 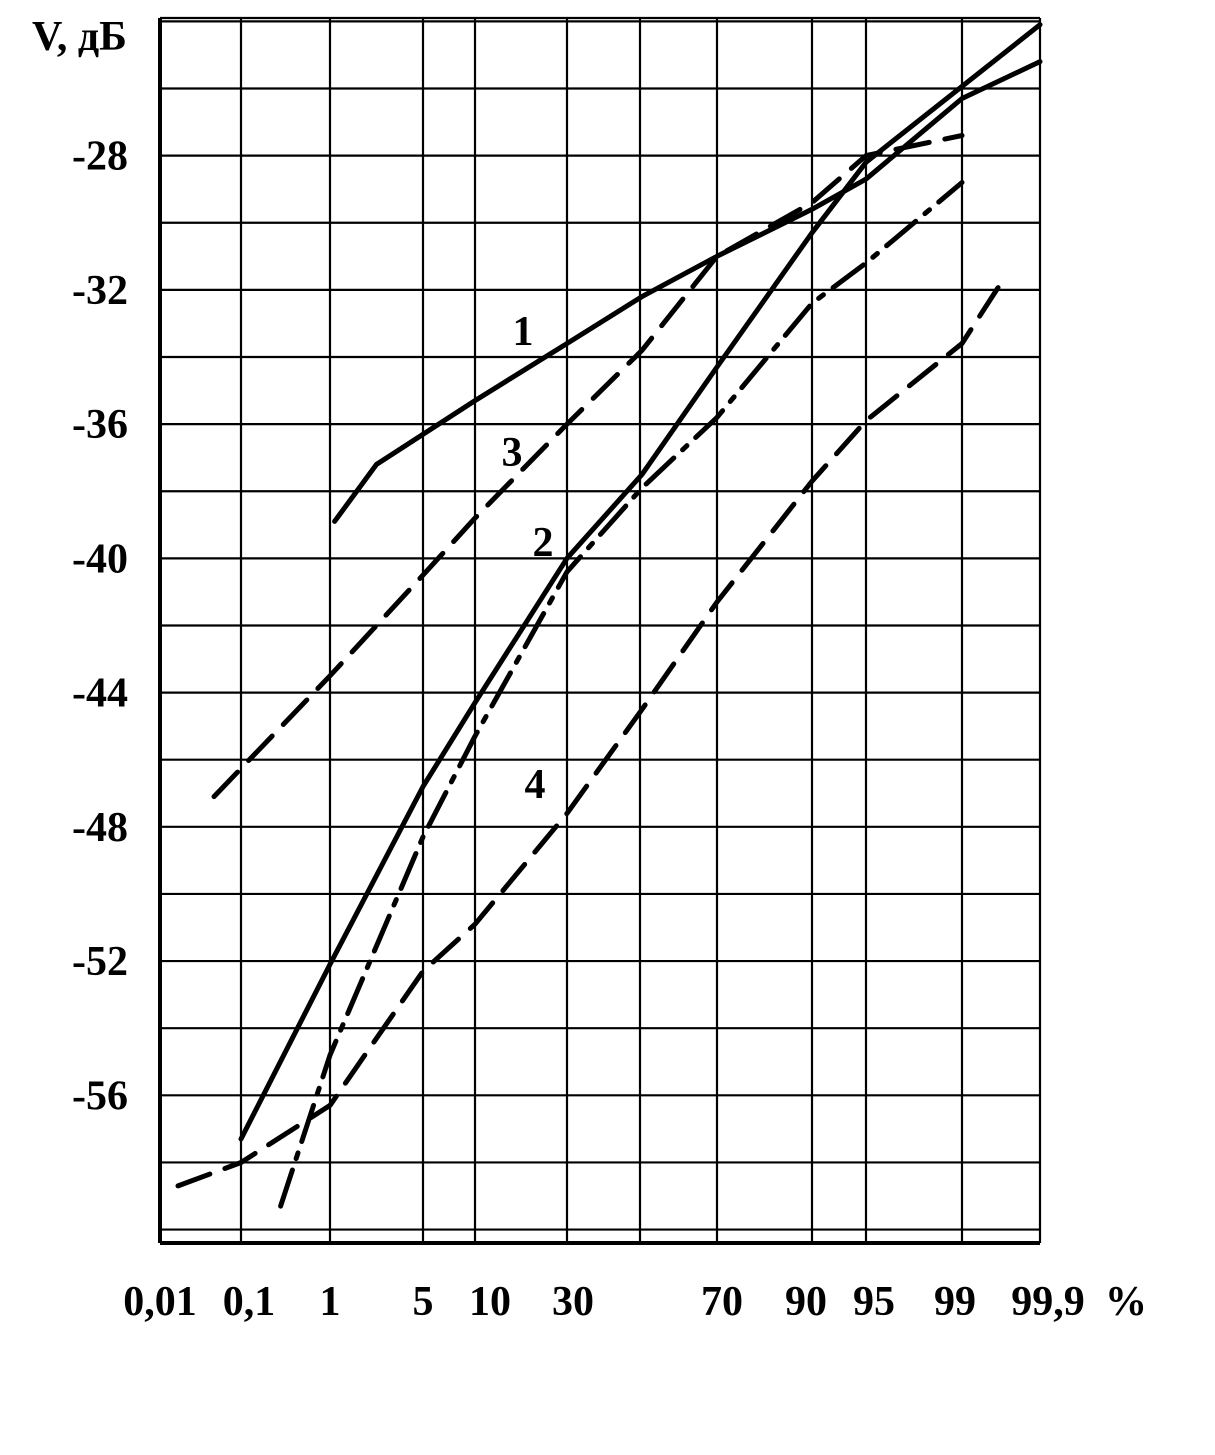 What do you see at coordinates (100, 694) in the screenshot?
I see `y-tick-label: -44` at bounding box center [100, 694].